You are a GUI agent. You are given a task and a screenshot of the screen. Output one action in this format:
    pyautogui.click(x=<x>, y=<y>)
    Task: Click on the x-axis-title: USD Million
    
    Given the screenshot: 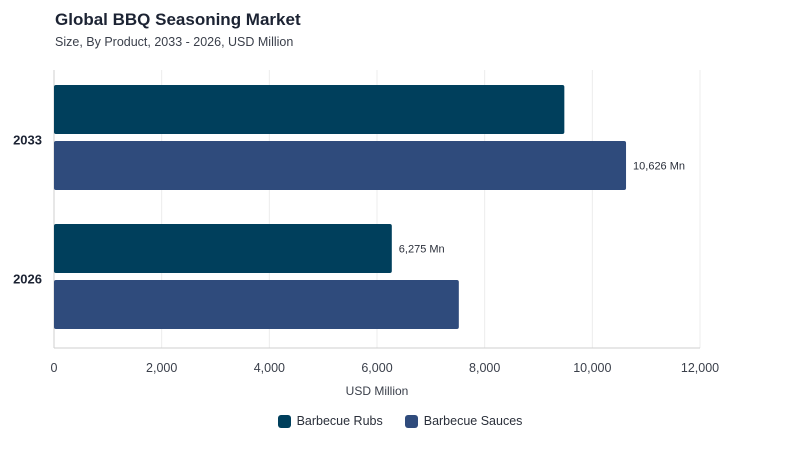 What is the action you would take?
    pyautogui.click(x=377, y=391)
    